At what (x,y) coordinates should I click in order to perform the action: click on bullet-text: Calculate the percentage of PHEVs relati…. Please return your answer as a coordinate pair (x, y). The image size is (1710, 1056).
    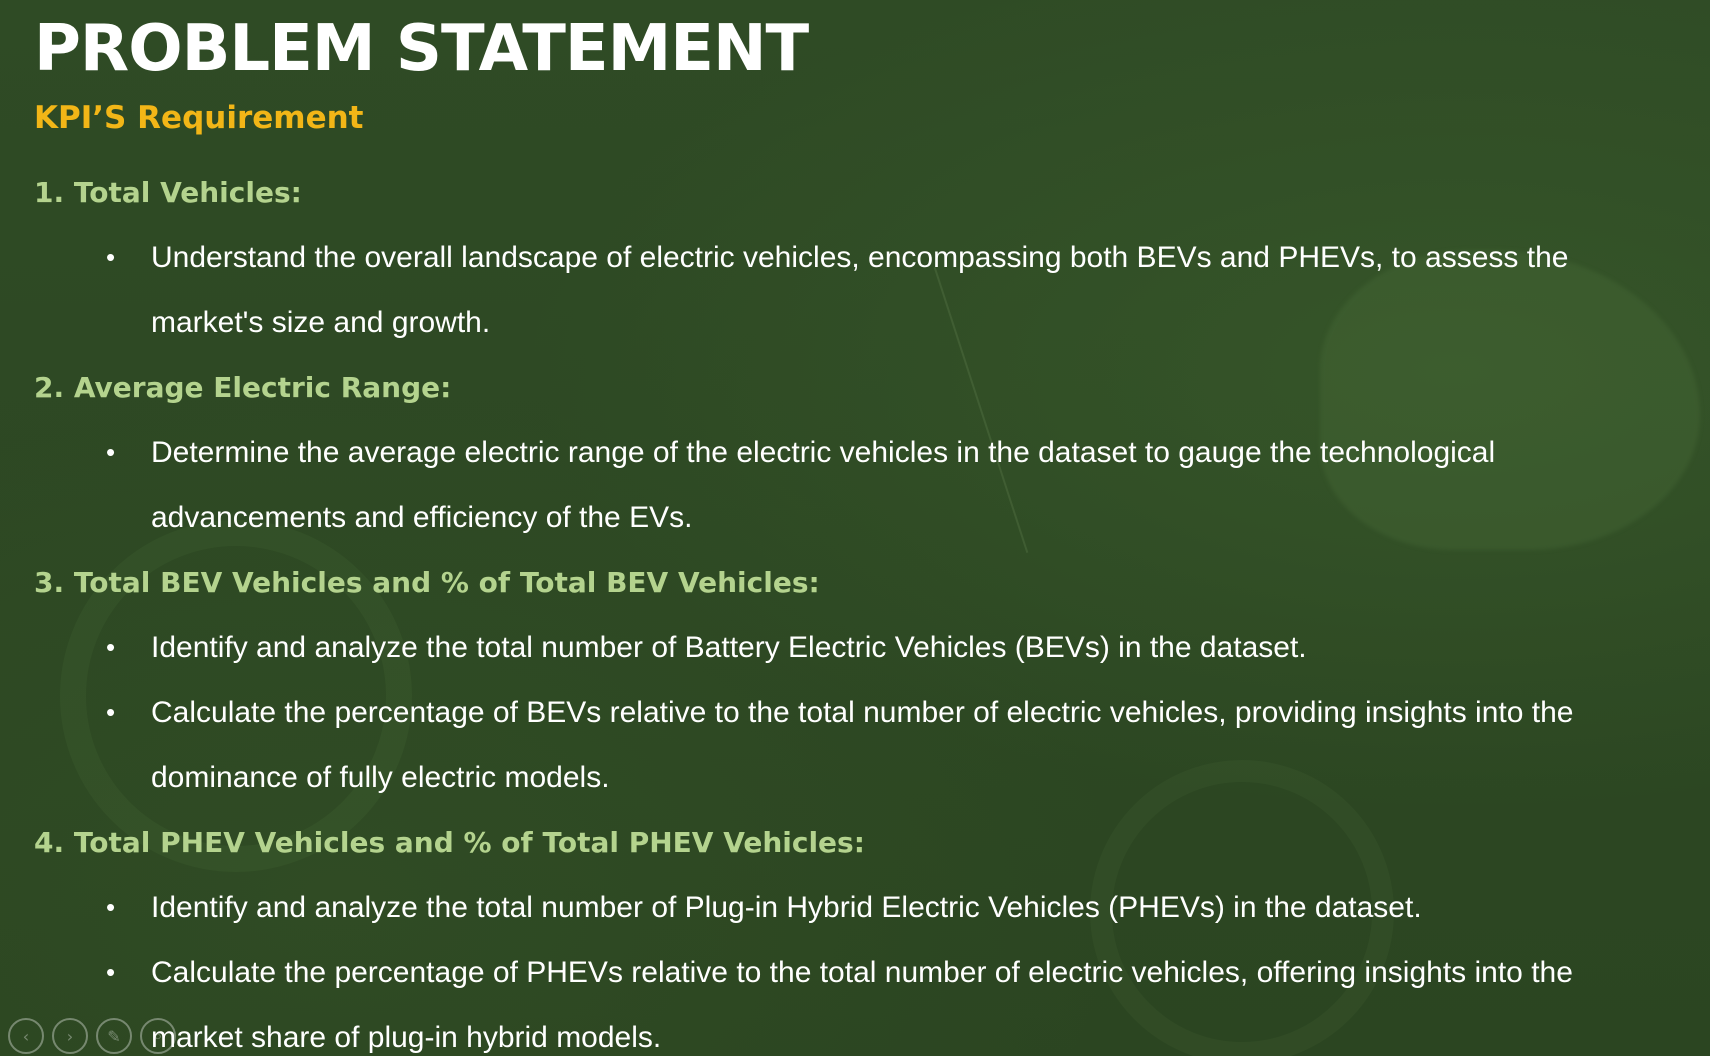
    Looking at the image, I should click on (862, 1005).